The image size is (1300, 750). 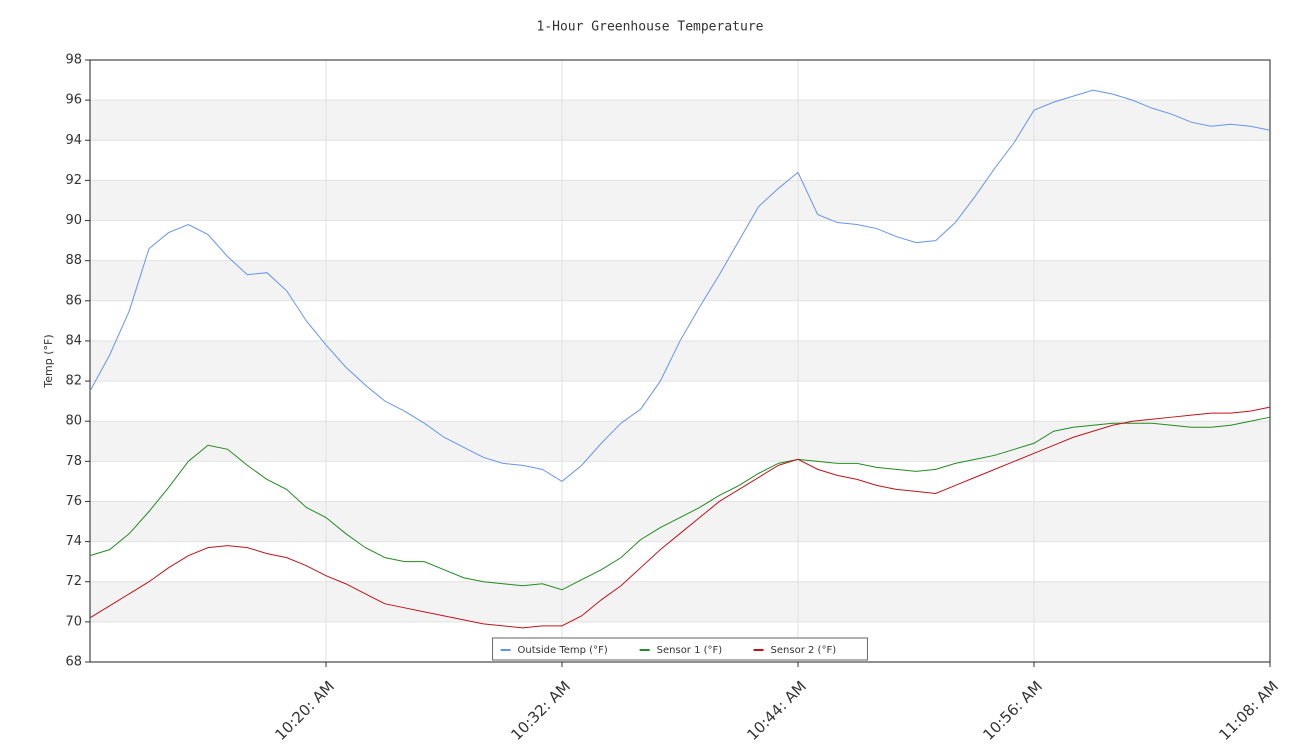 What do you see at coordinates (73, 220) in the screenshot?
I see `y-tick-label: 90` at bounding box center [73, 220].